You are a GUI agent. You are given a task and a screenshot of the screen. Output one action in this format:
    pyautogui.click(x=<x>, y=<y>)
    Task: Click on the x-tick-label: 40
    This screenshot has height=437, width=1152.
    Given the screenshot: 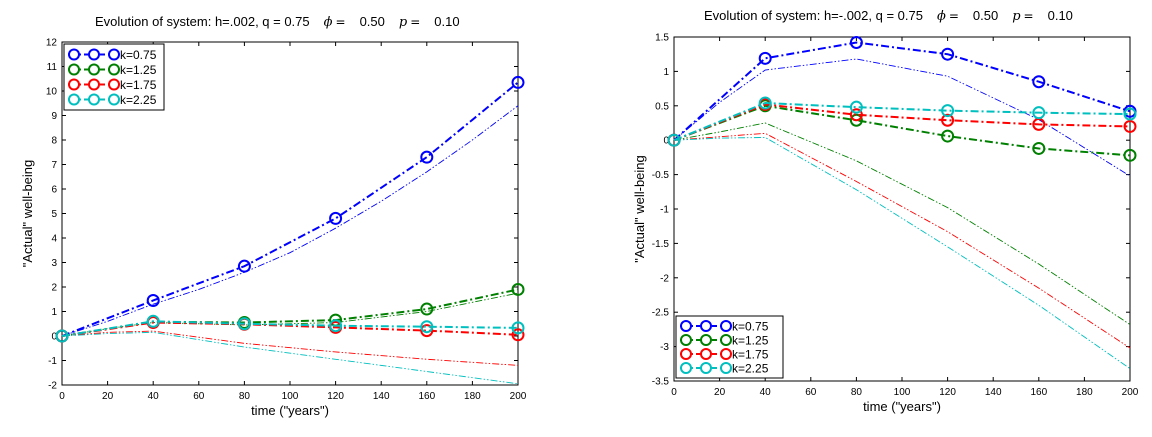 What is the action you would take?
    pyautogui.click(x=154, y=396)
    